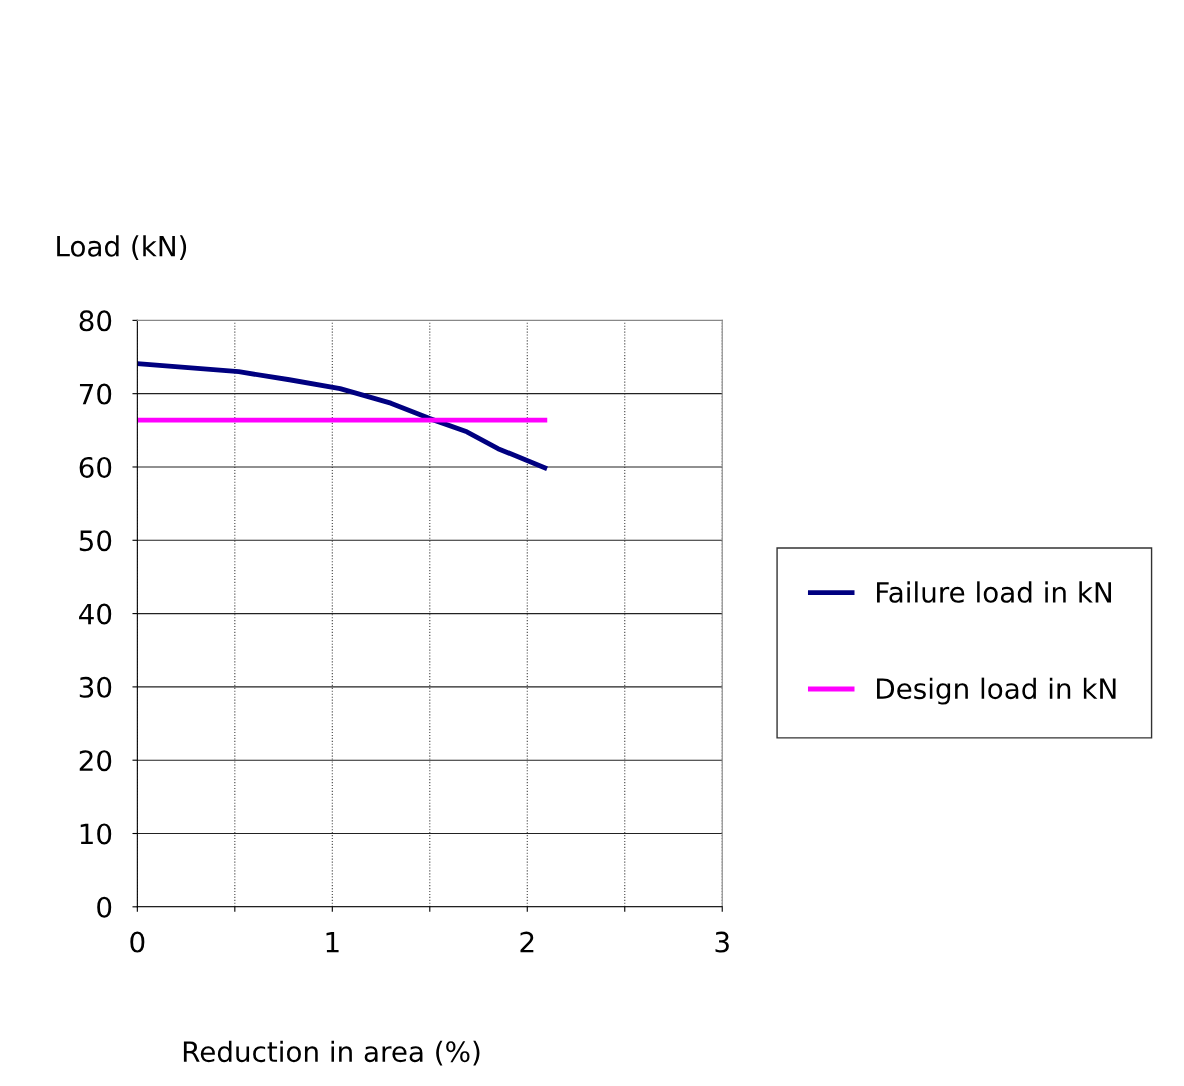 The image size is (1184, 1086). I want to click on y-axis-title: Load (kN), so click(122, 248).